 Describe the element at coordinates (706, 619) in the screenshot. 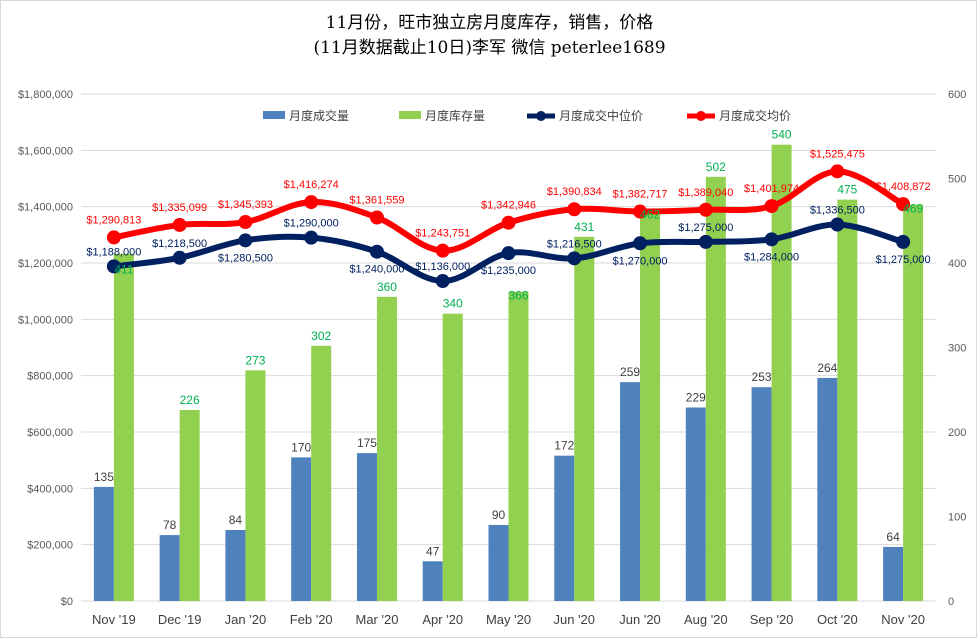

I see `x-tick-label: Aug '20` at that location.